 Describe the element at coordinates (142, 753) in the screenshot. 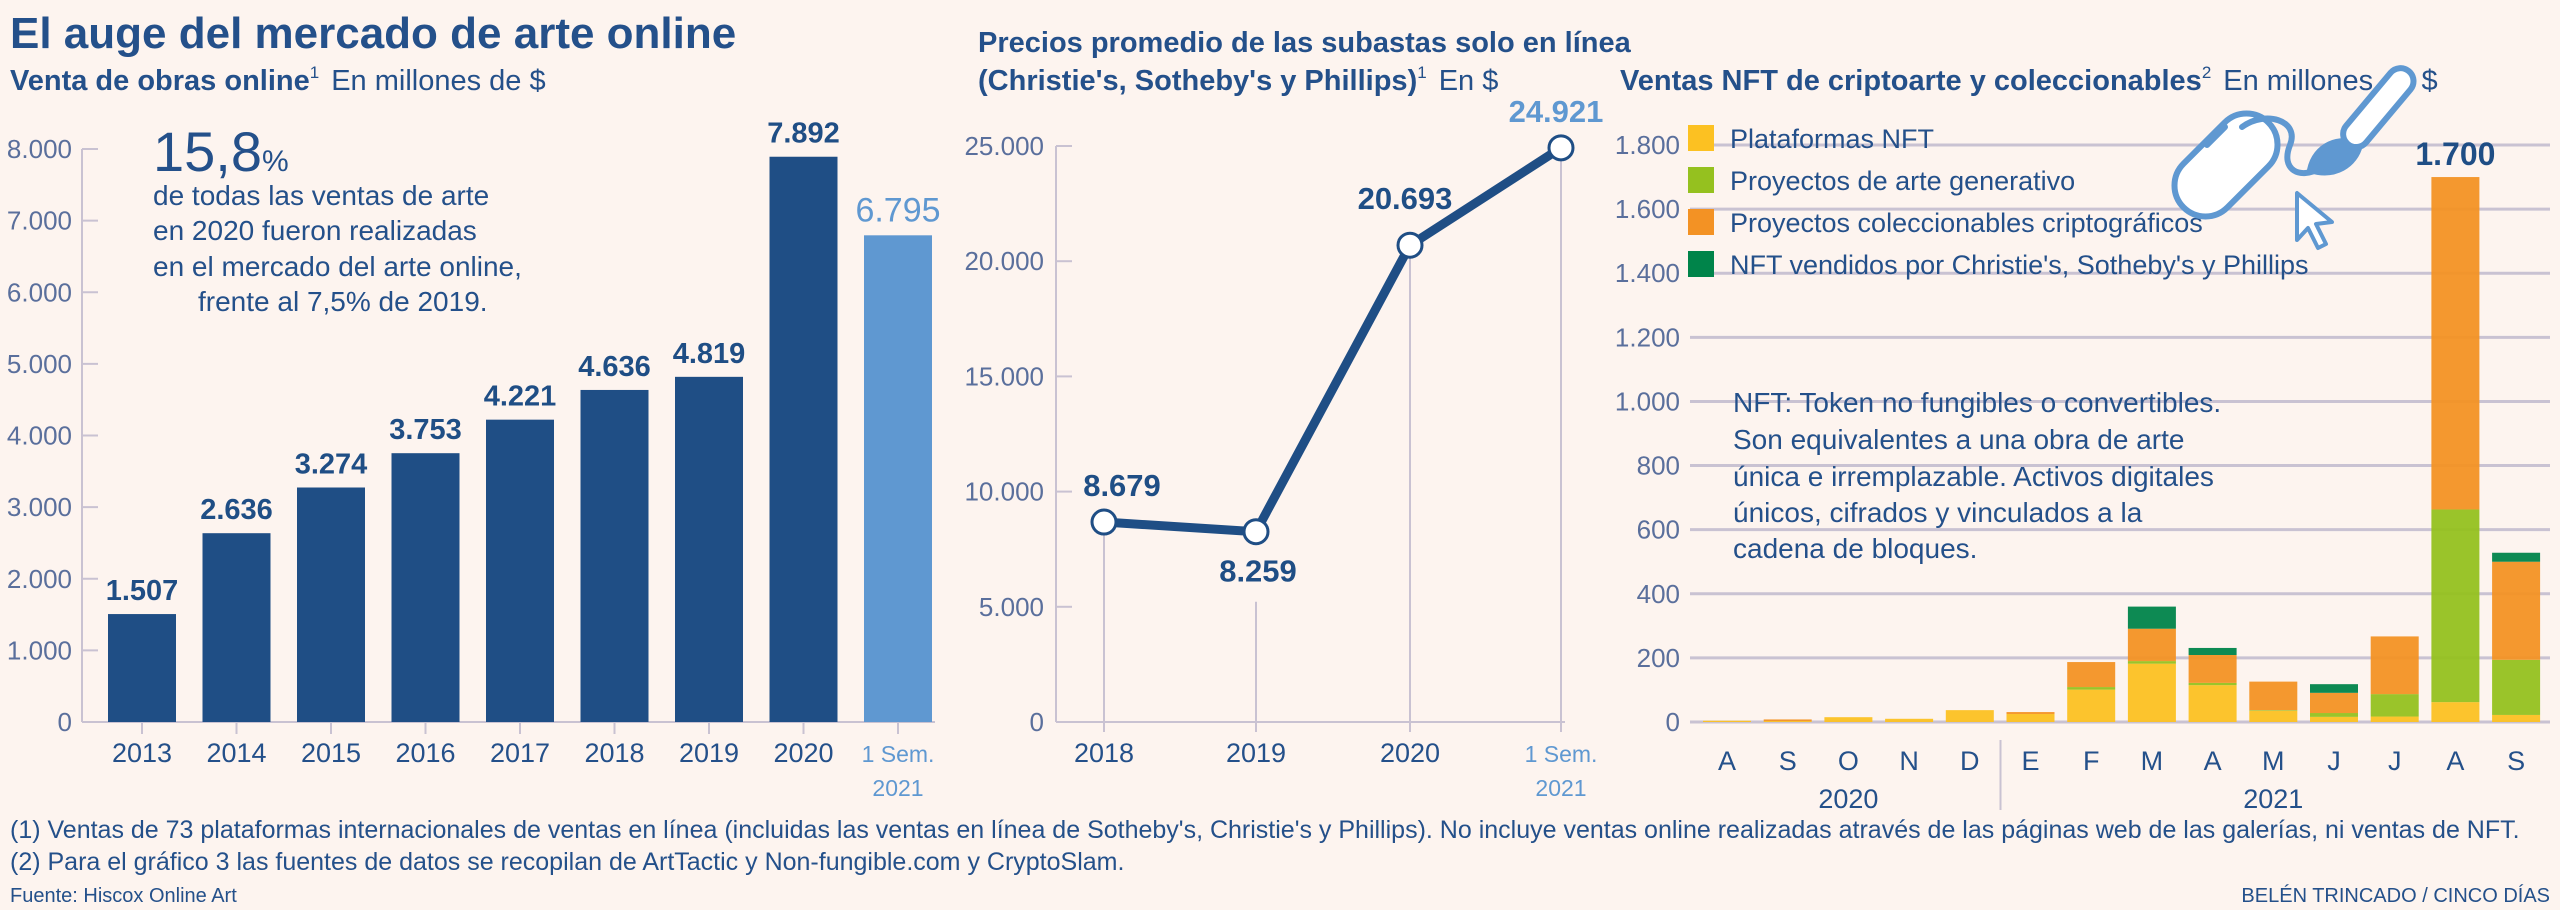

I see `x-tick-label: 2013` at that location.